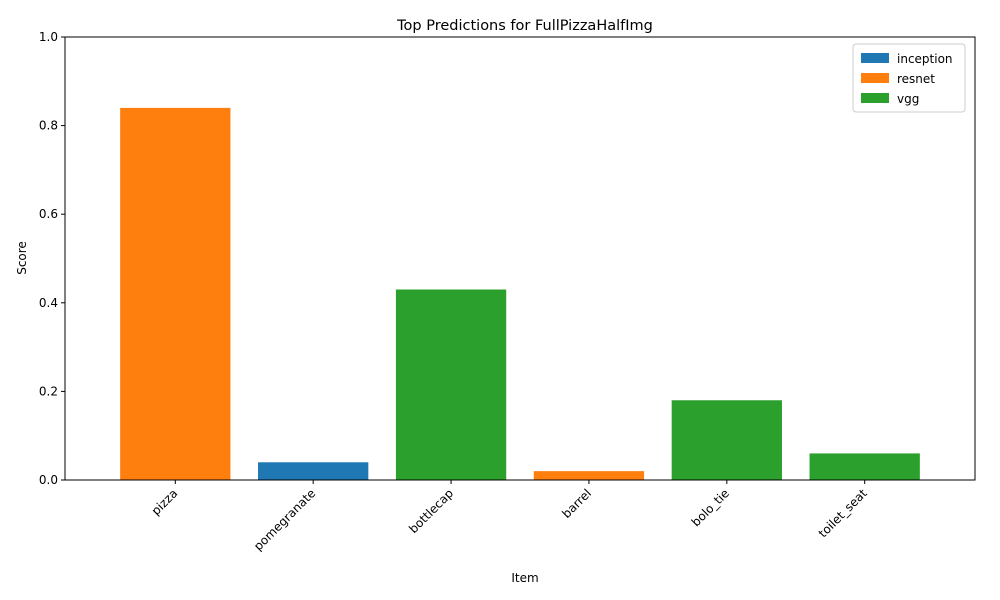 Image resolution: width=1000 pixels, height=600 pixels. I want to click on y-tick-label: 0.4, so click(48, 303).